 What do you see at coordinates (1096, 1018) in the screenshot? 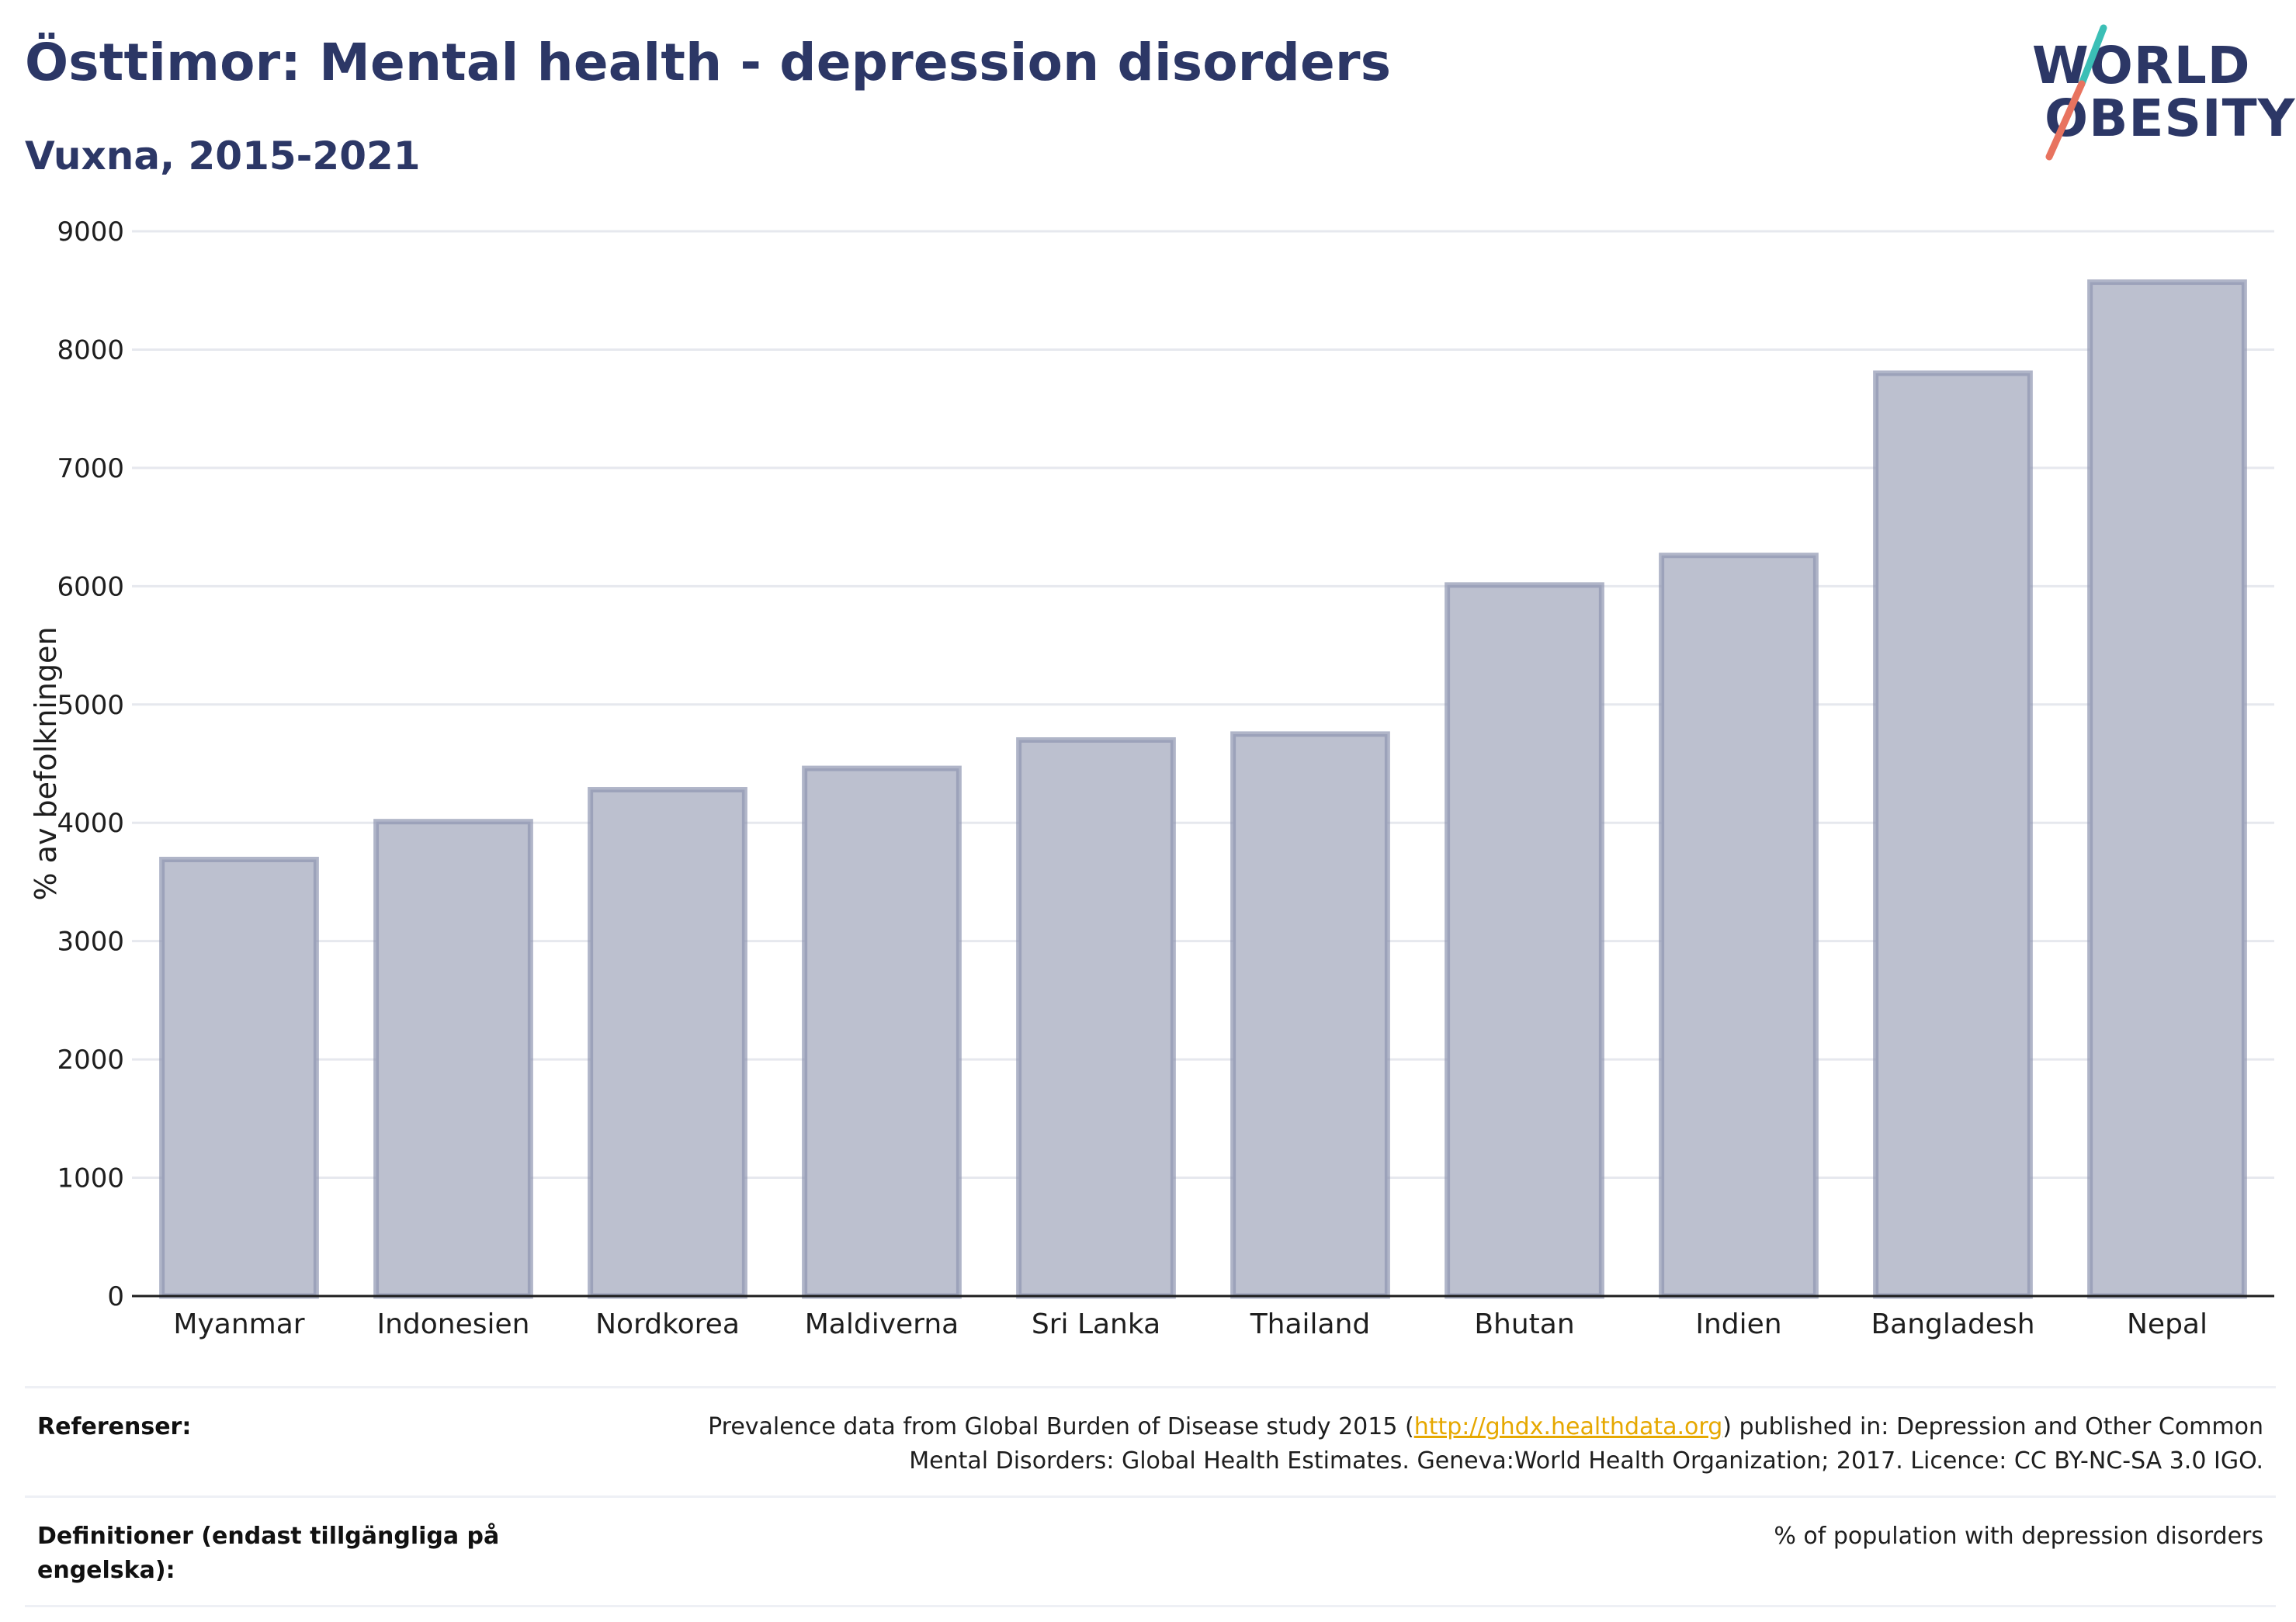
I see `bar-sri-lanka` at bounding box center [1096, 1018].